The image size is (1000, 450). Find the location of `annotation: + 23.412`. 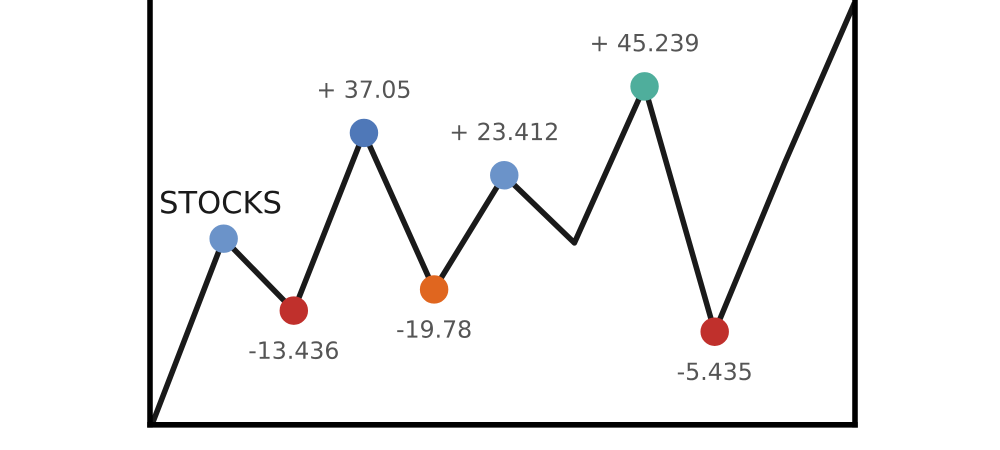

annotation: + 23.412 is located at coordinates (504, 131).